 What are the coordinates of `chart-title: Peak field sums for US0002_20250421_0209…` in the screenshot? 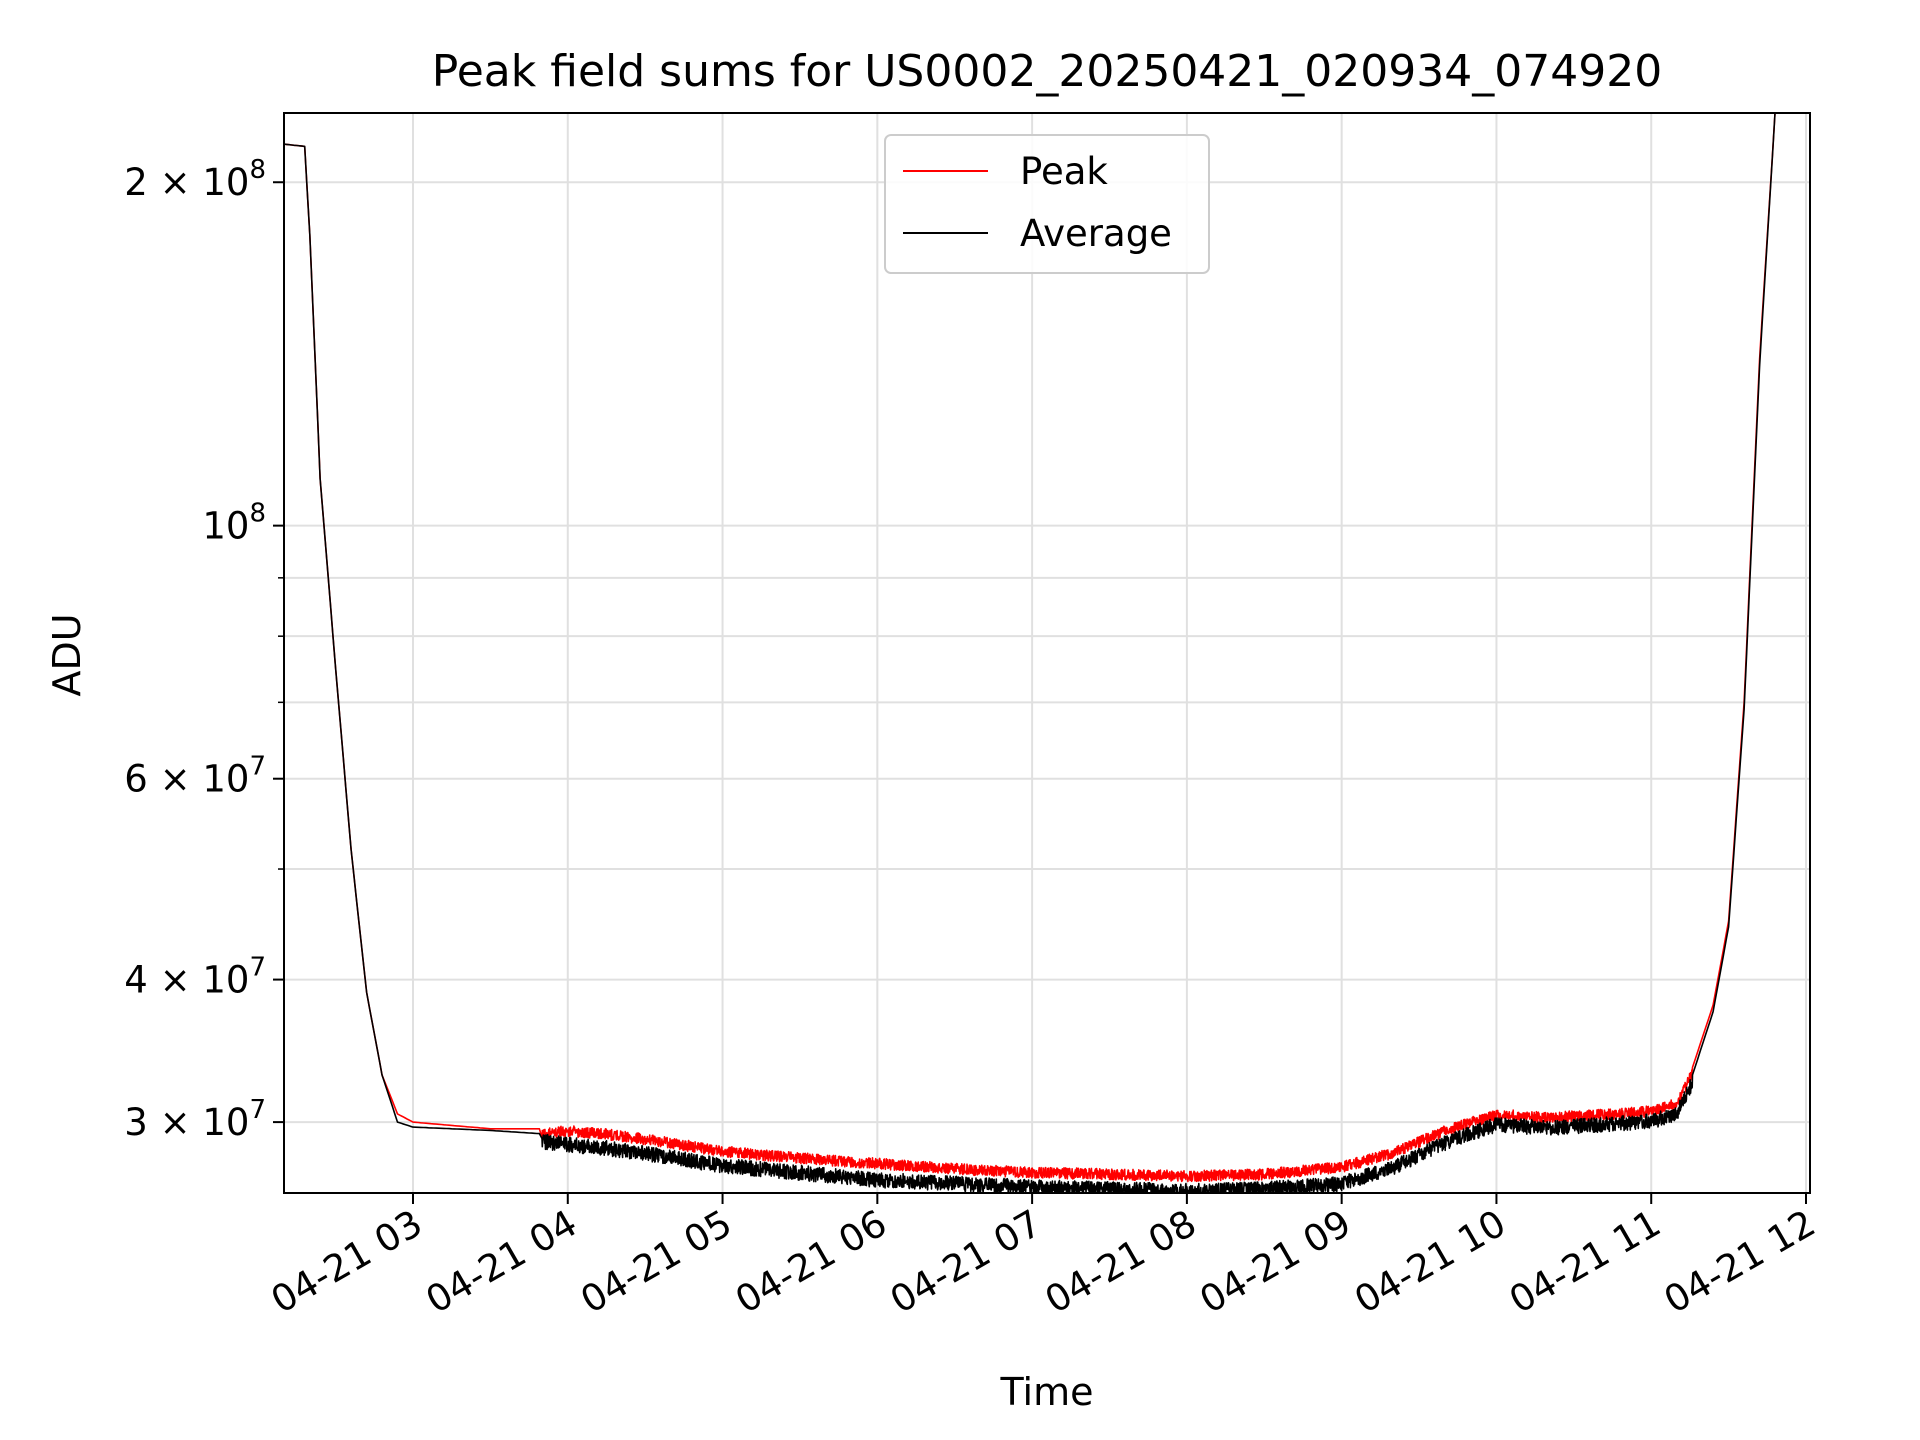 It's located at (1047, 71).